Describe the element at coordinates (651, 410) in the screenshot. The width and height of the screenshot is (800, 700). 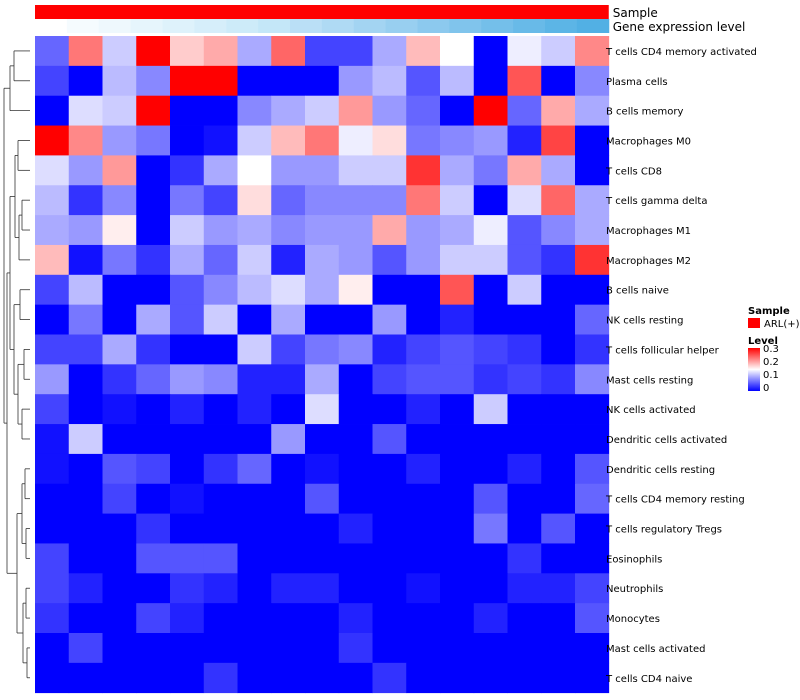
I see `row-label: NK cells activated` at that location.